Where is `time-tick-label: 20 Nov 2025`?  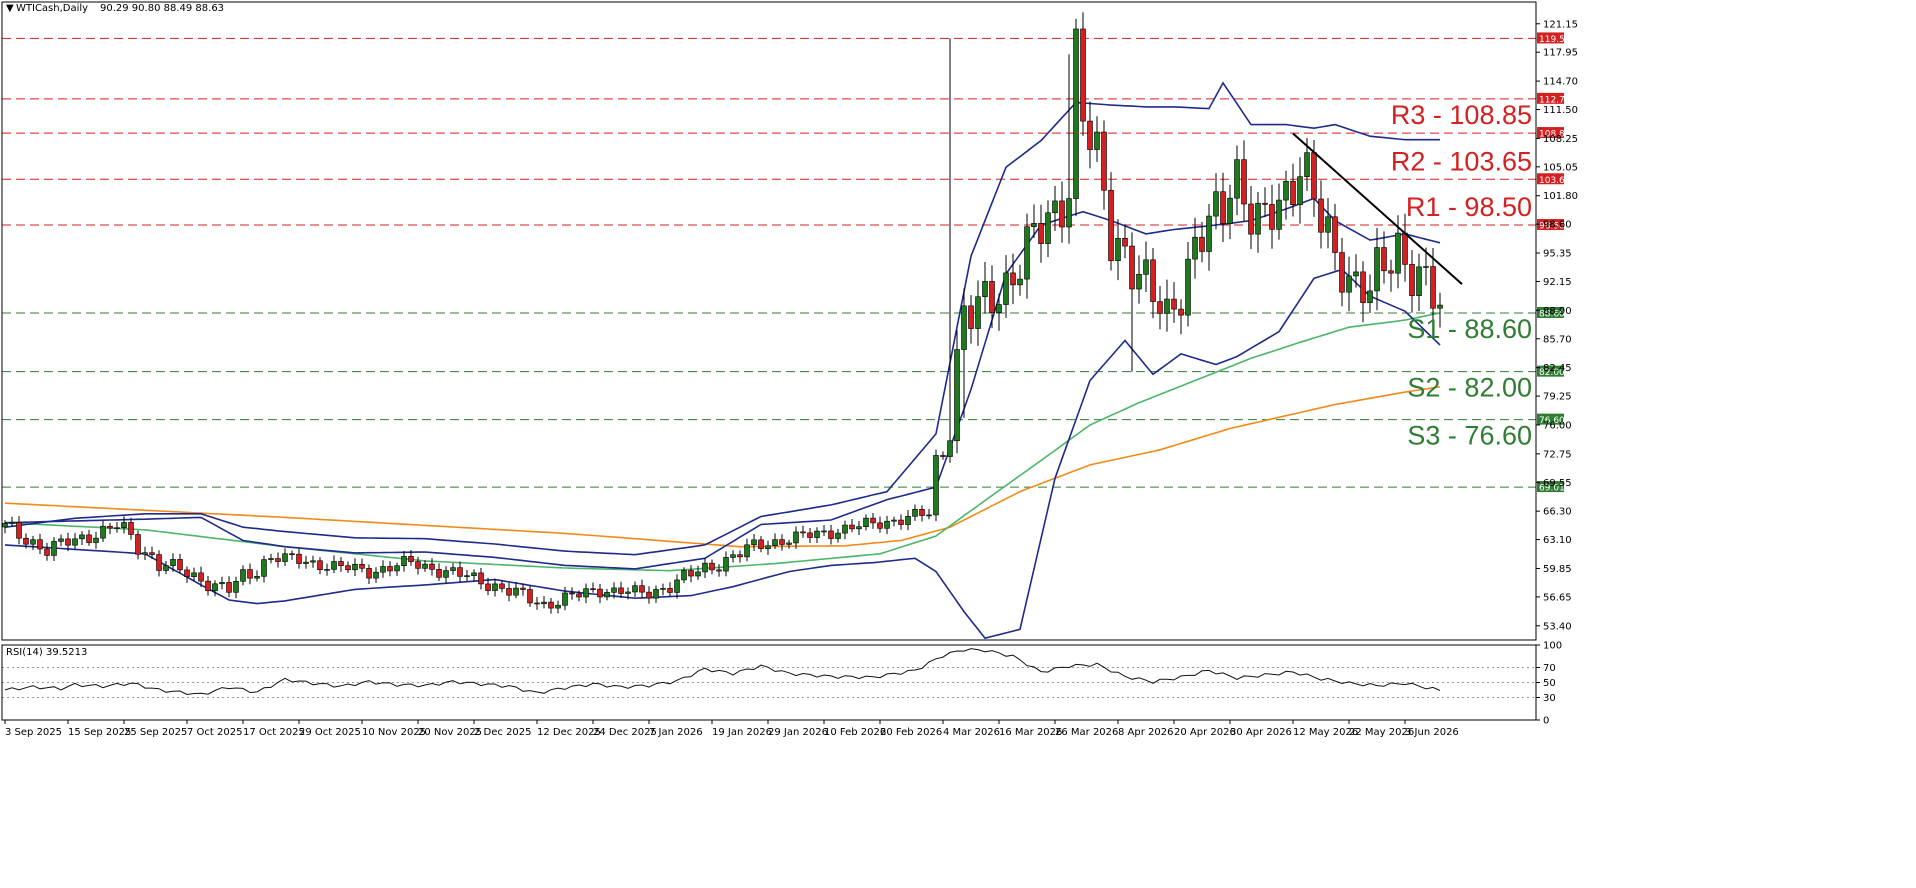
time-tick-label: 20 Nov 2025 is located at coordinates (450, 732).